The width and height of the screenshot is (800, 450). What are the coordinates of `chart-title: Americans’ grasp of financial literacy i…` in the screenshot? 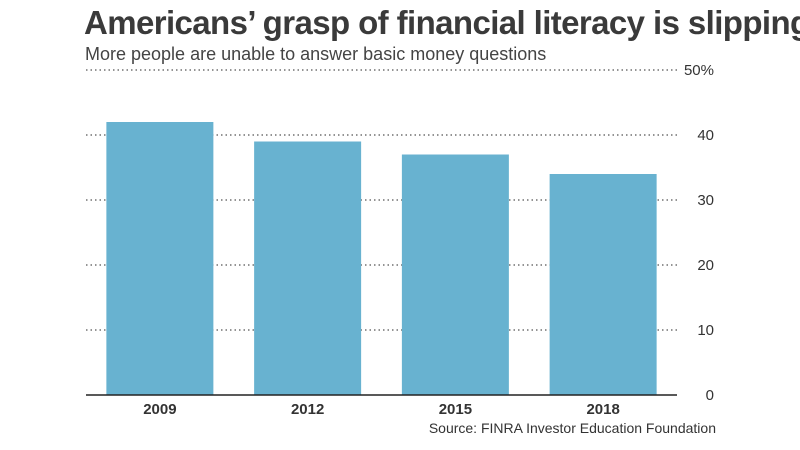 It's located at (442, 22).